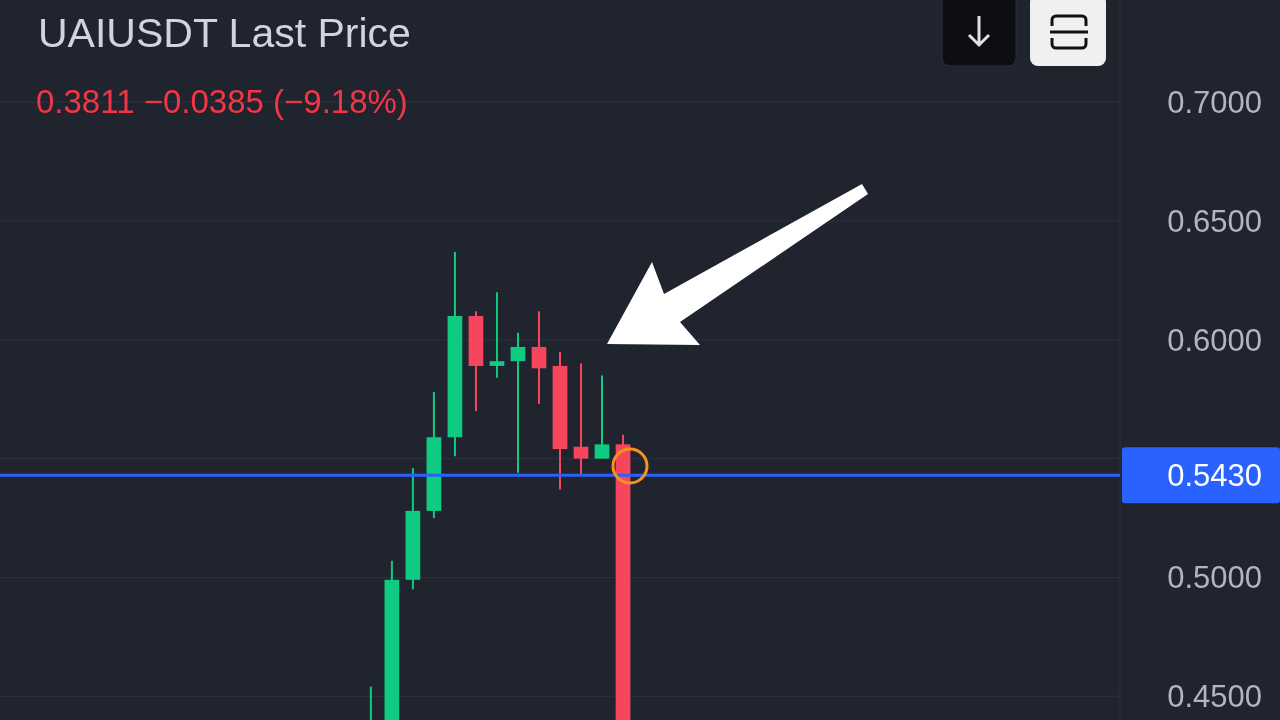 The image size is (1280, 720). What do you see at coordinates (224, 33) in the screenshot?
I see `chart-title: UAIUSDT Last Price` at bounding box center [224, 33].